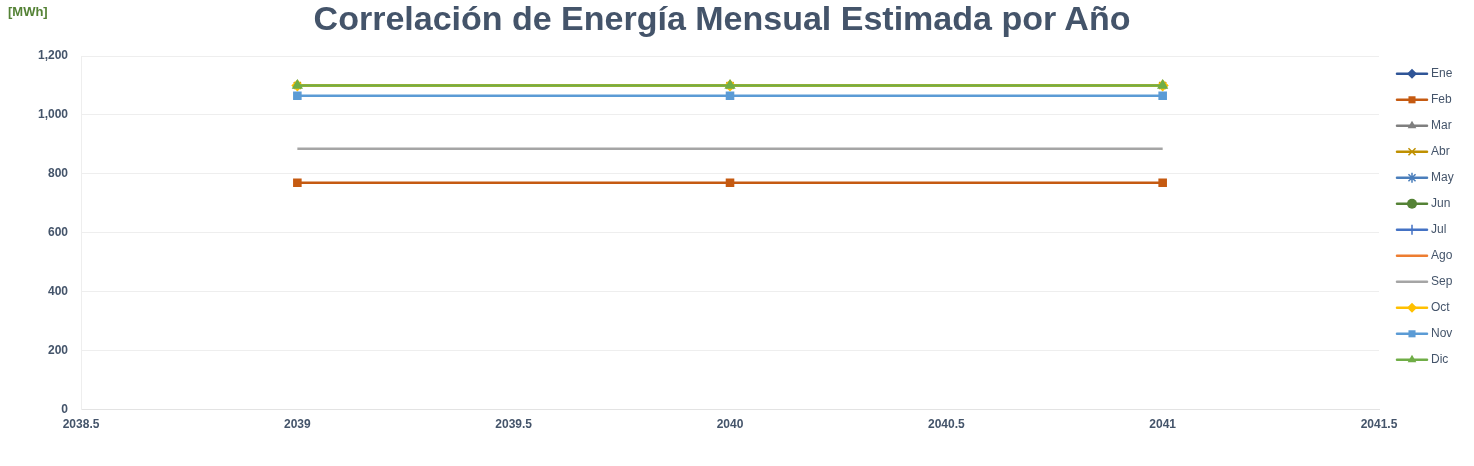 The image size is (1474, 466). What do you see at coordinates (1442, 177) in the screenshot?
I see `legend-label: May` at bounding box center [1442, 177].